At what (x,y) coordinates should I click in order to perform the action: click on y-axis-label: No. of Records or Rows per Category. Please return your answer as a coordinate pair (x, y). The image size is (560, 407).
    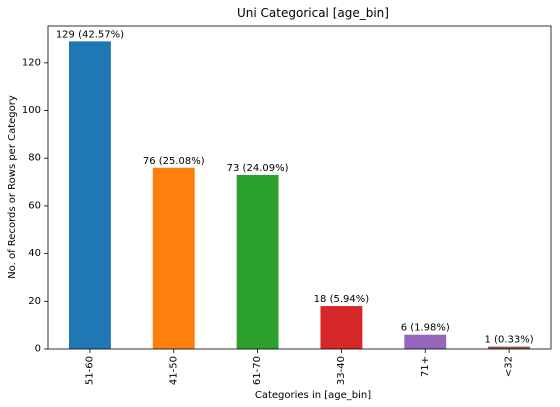
    Looking at the image, I should click on (12, 187).